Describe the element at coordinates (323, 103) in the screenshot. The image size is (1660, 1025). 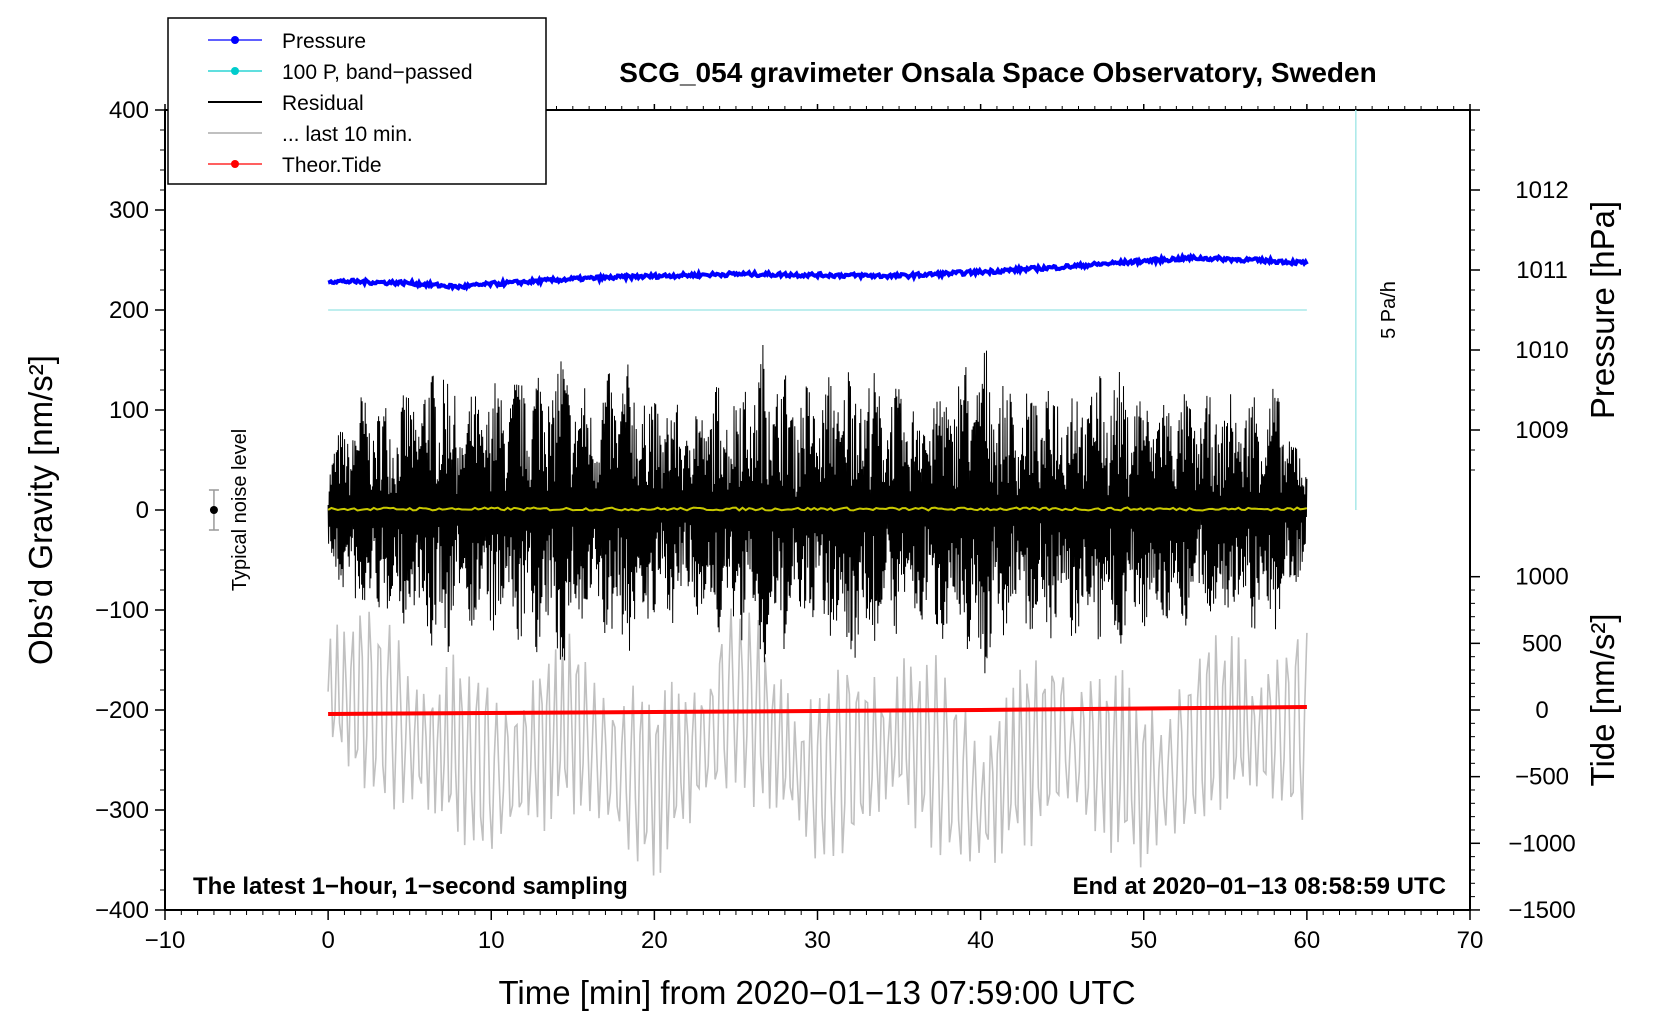
I see `legend-label-residual: Residual` at that location.